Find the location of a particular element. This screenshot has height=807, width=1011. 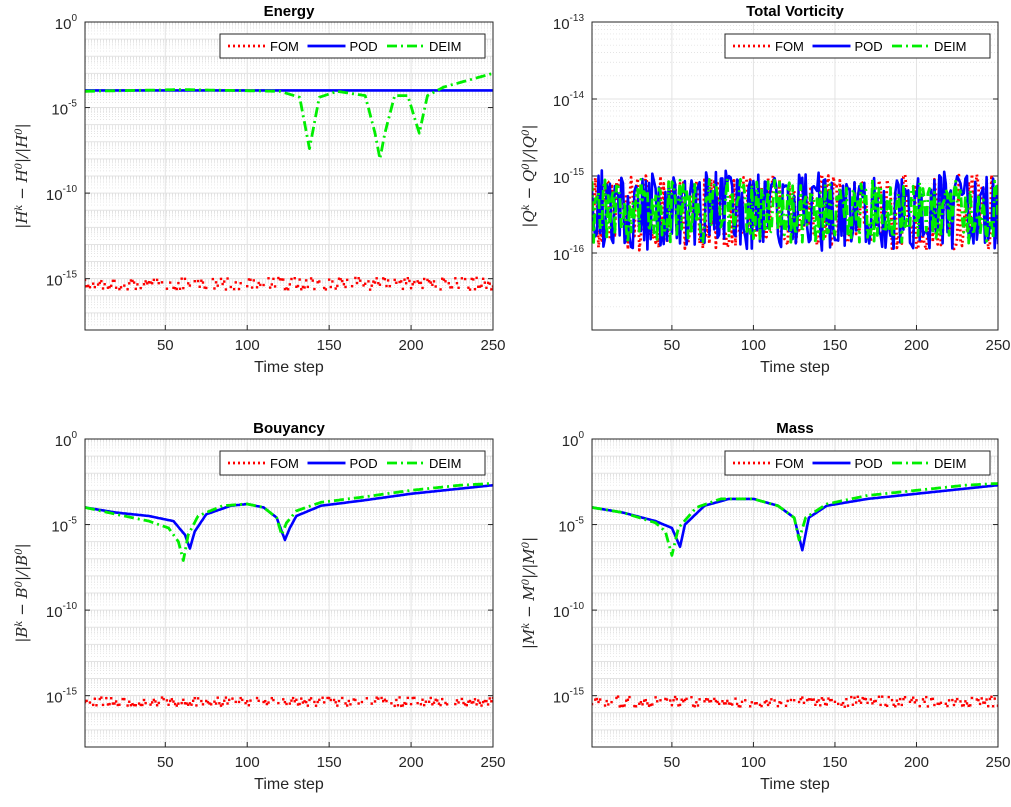

energy-legend-label-pod: POD is located at coordinates (364, 46).